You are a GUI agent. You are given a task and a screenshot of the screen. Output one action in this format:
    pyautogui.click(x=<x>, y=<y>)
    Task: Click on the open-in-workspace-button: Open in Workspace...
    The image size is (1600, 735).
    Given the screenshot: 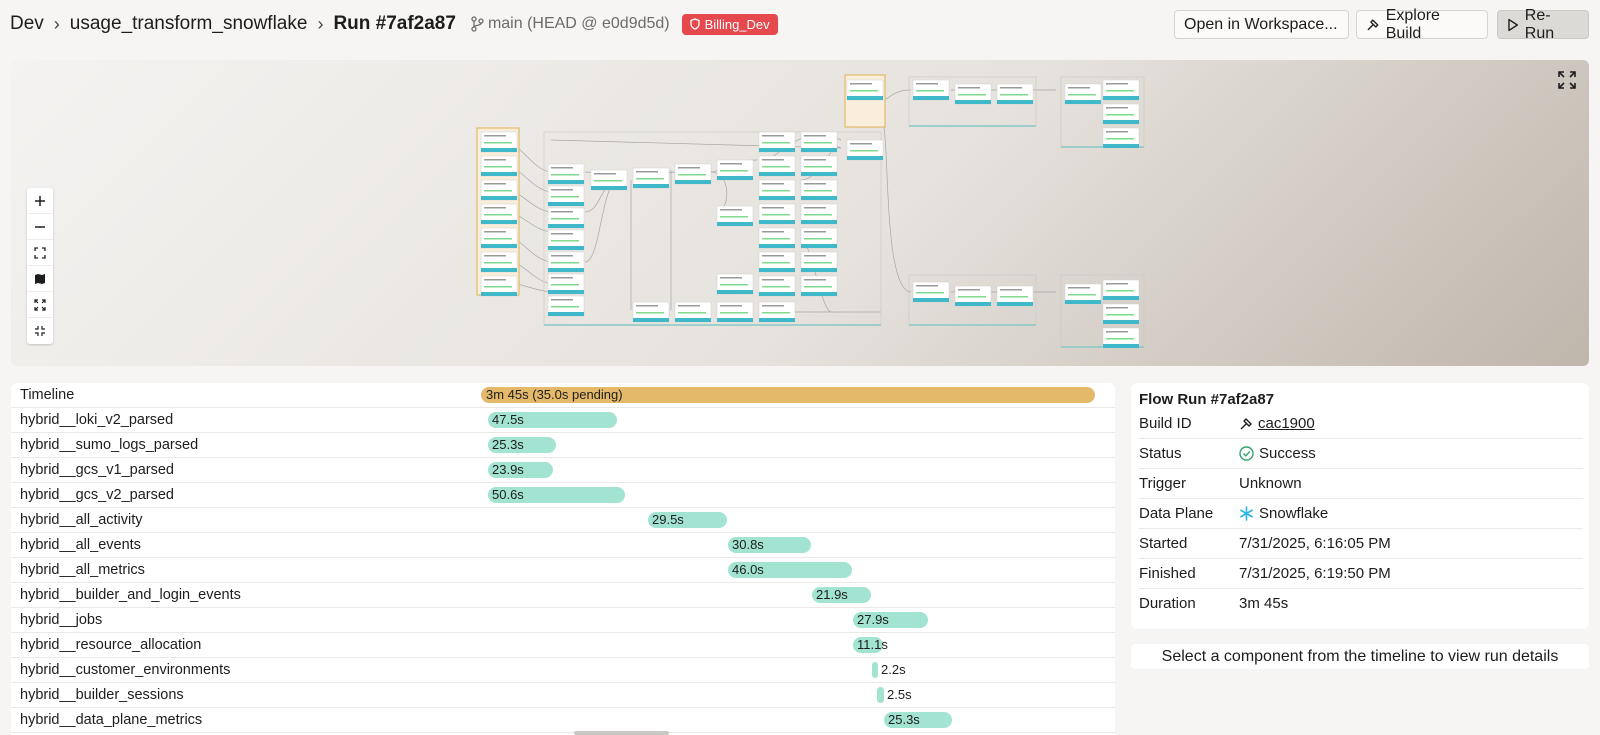 What is the action you would take?
    pyautogui.click(x=1261, y=24)
    